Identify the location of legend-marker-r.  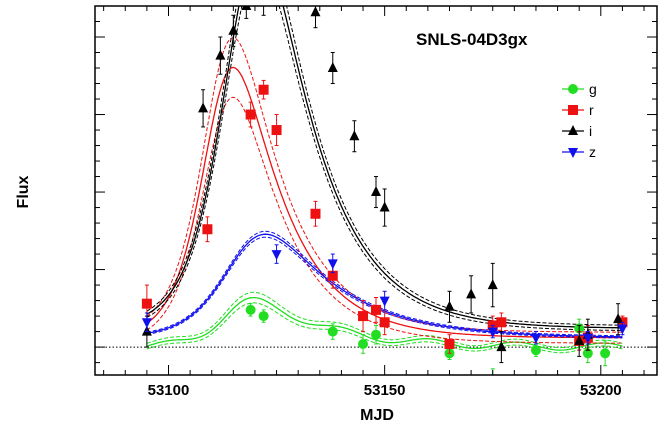
(573, 110).